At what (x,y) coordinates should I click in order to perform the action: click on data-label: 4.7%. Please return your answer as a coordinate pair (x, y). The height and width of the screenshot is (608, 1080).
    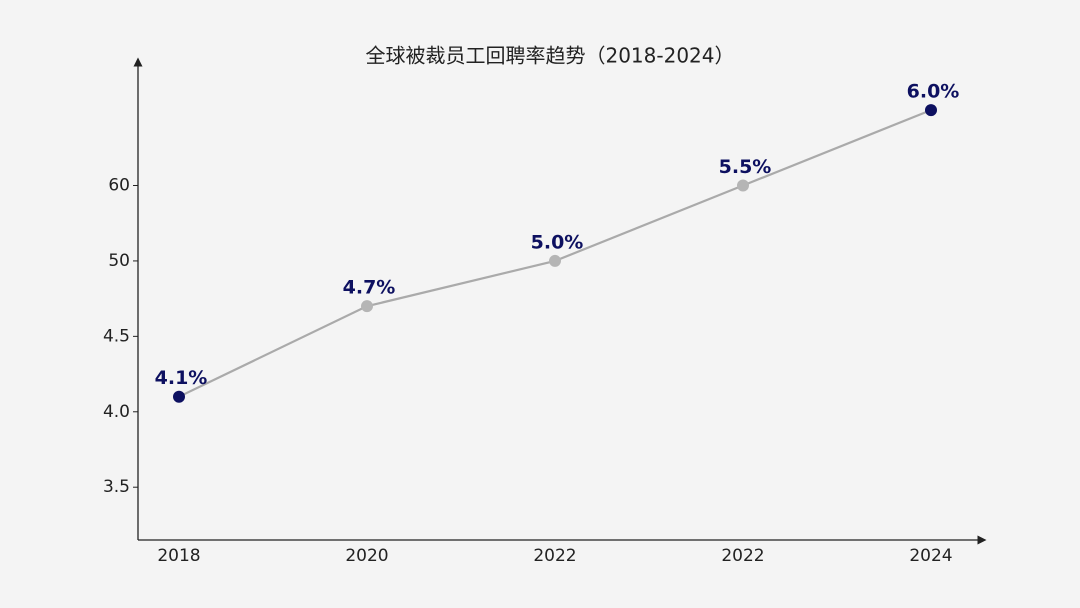
    Looking at the image, I should click on (369, 288).